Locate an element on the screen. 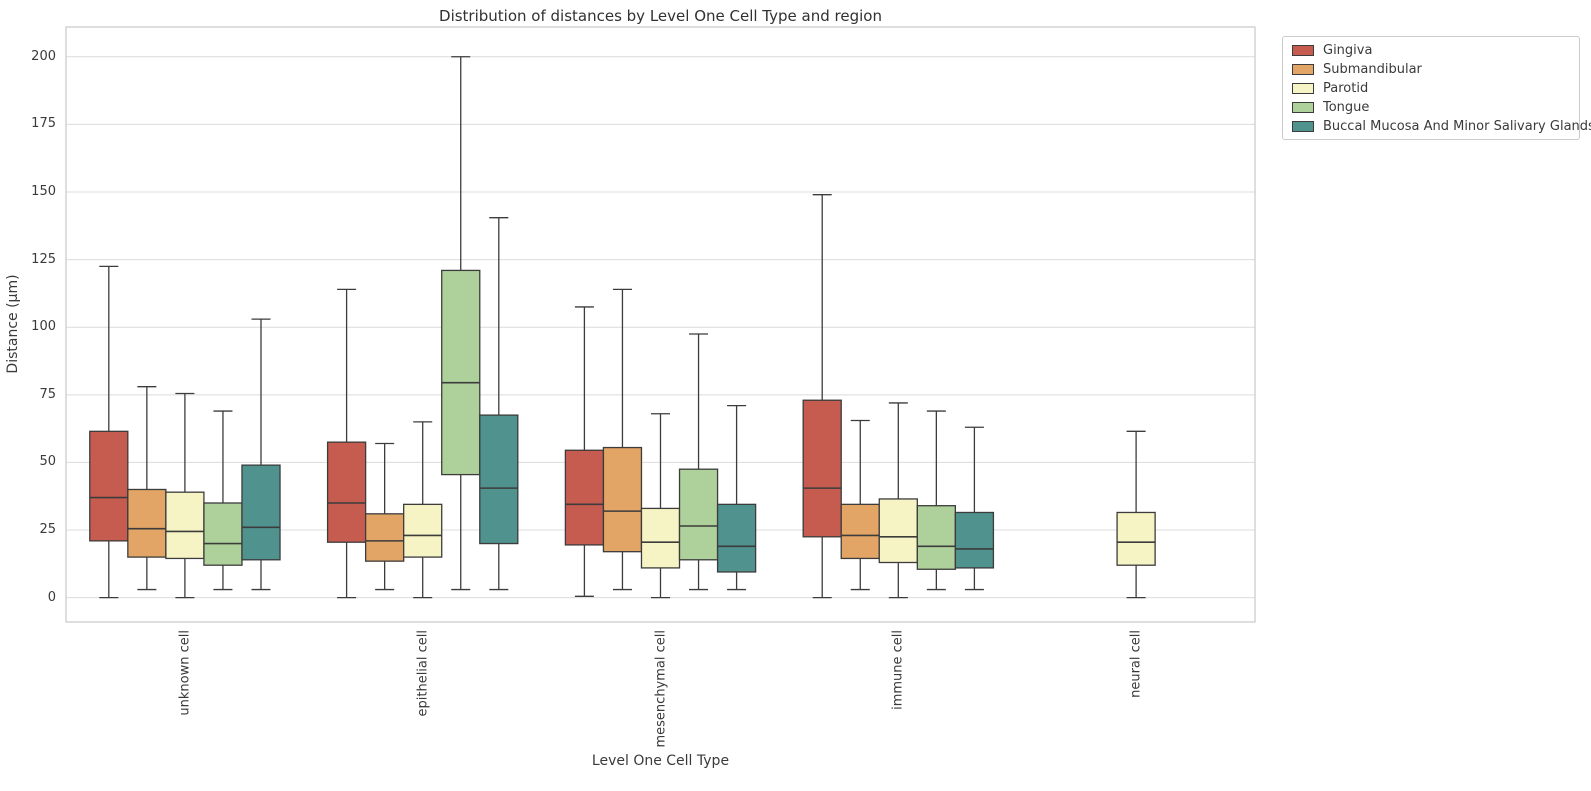 The image size is (1591, 791). legend-item-parotid: Parotid is located at coordinates (1431, 88).